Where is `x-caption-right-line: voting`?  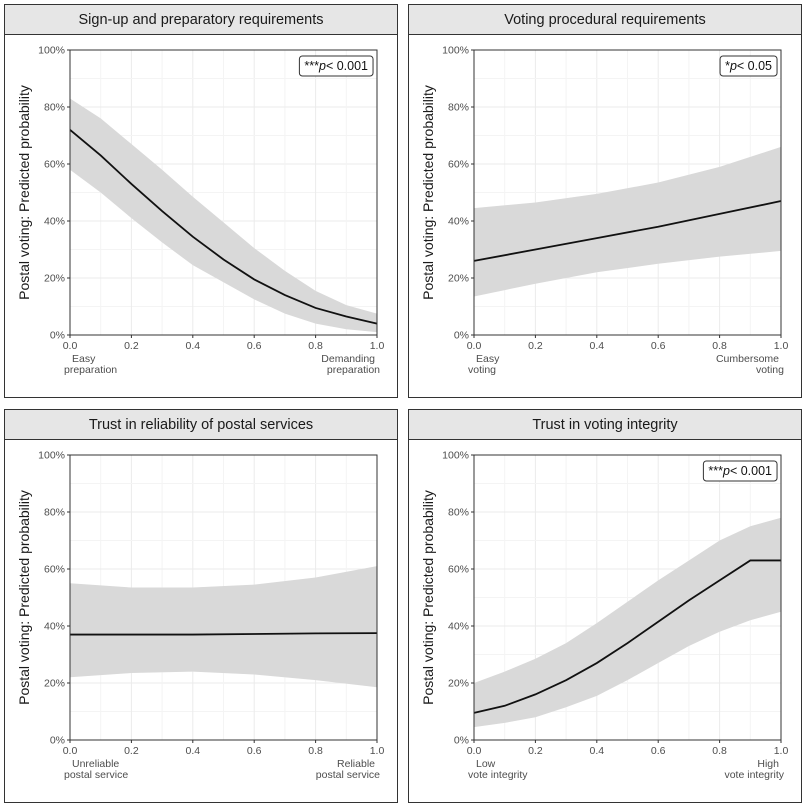
x-caption-right-line: voting is located at coordinates (770, 370).